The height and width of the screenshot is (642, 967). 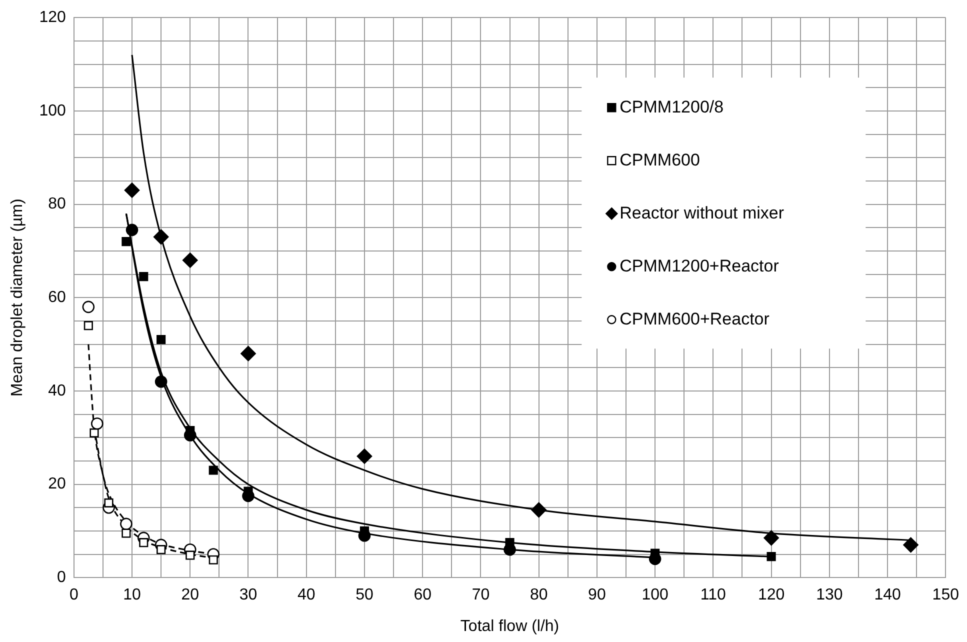 What do you see at coordinates (597, 595) in the screenshot?
I see `x-tick-label: 90` at bounding box center [597, 595].